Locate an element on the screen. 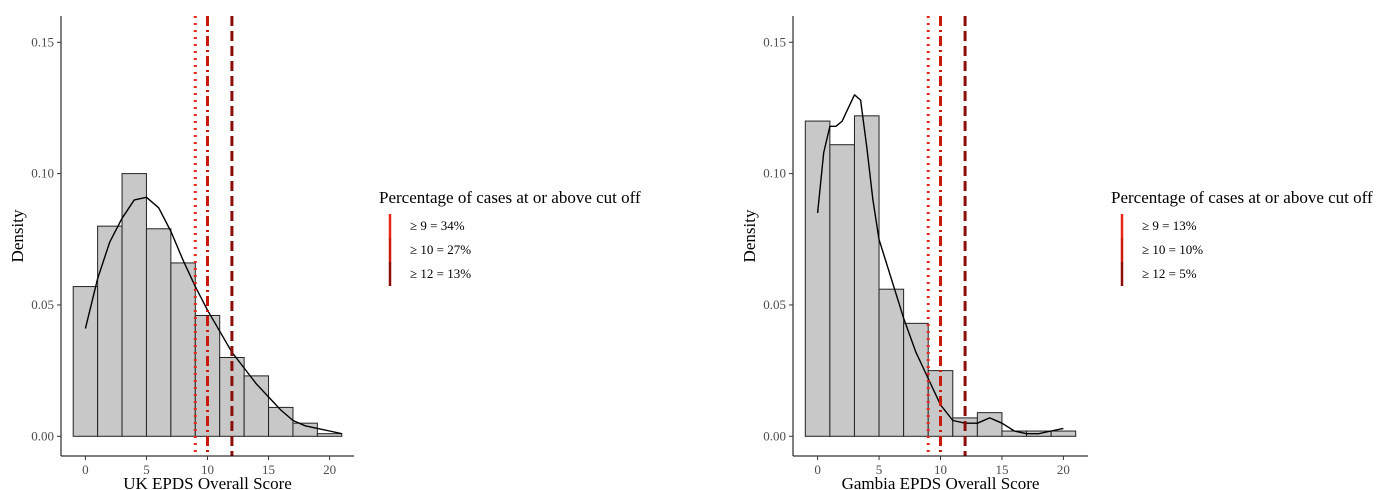 The width and height of the screenshot is (1397, 490). legend-entry: ≥ 10 = 27% is located at coordinates (440, 249).